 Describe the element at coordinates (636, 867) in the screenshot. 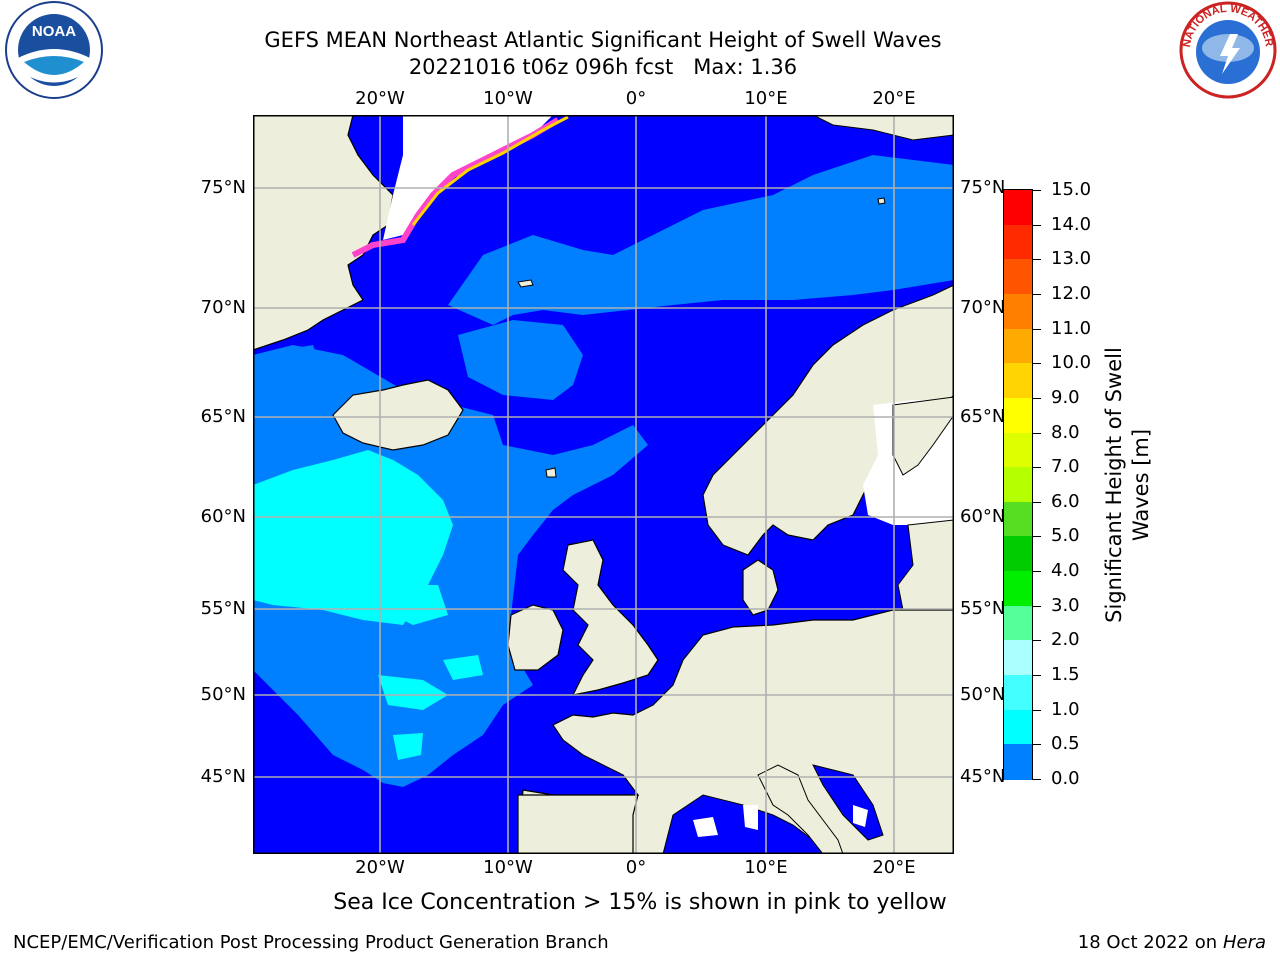

I see `lon-label-bottom-0: 0°` at that location.